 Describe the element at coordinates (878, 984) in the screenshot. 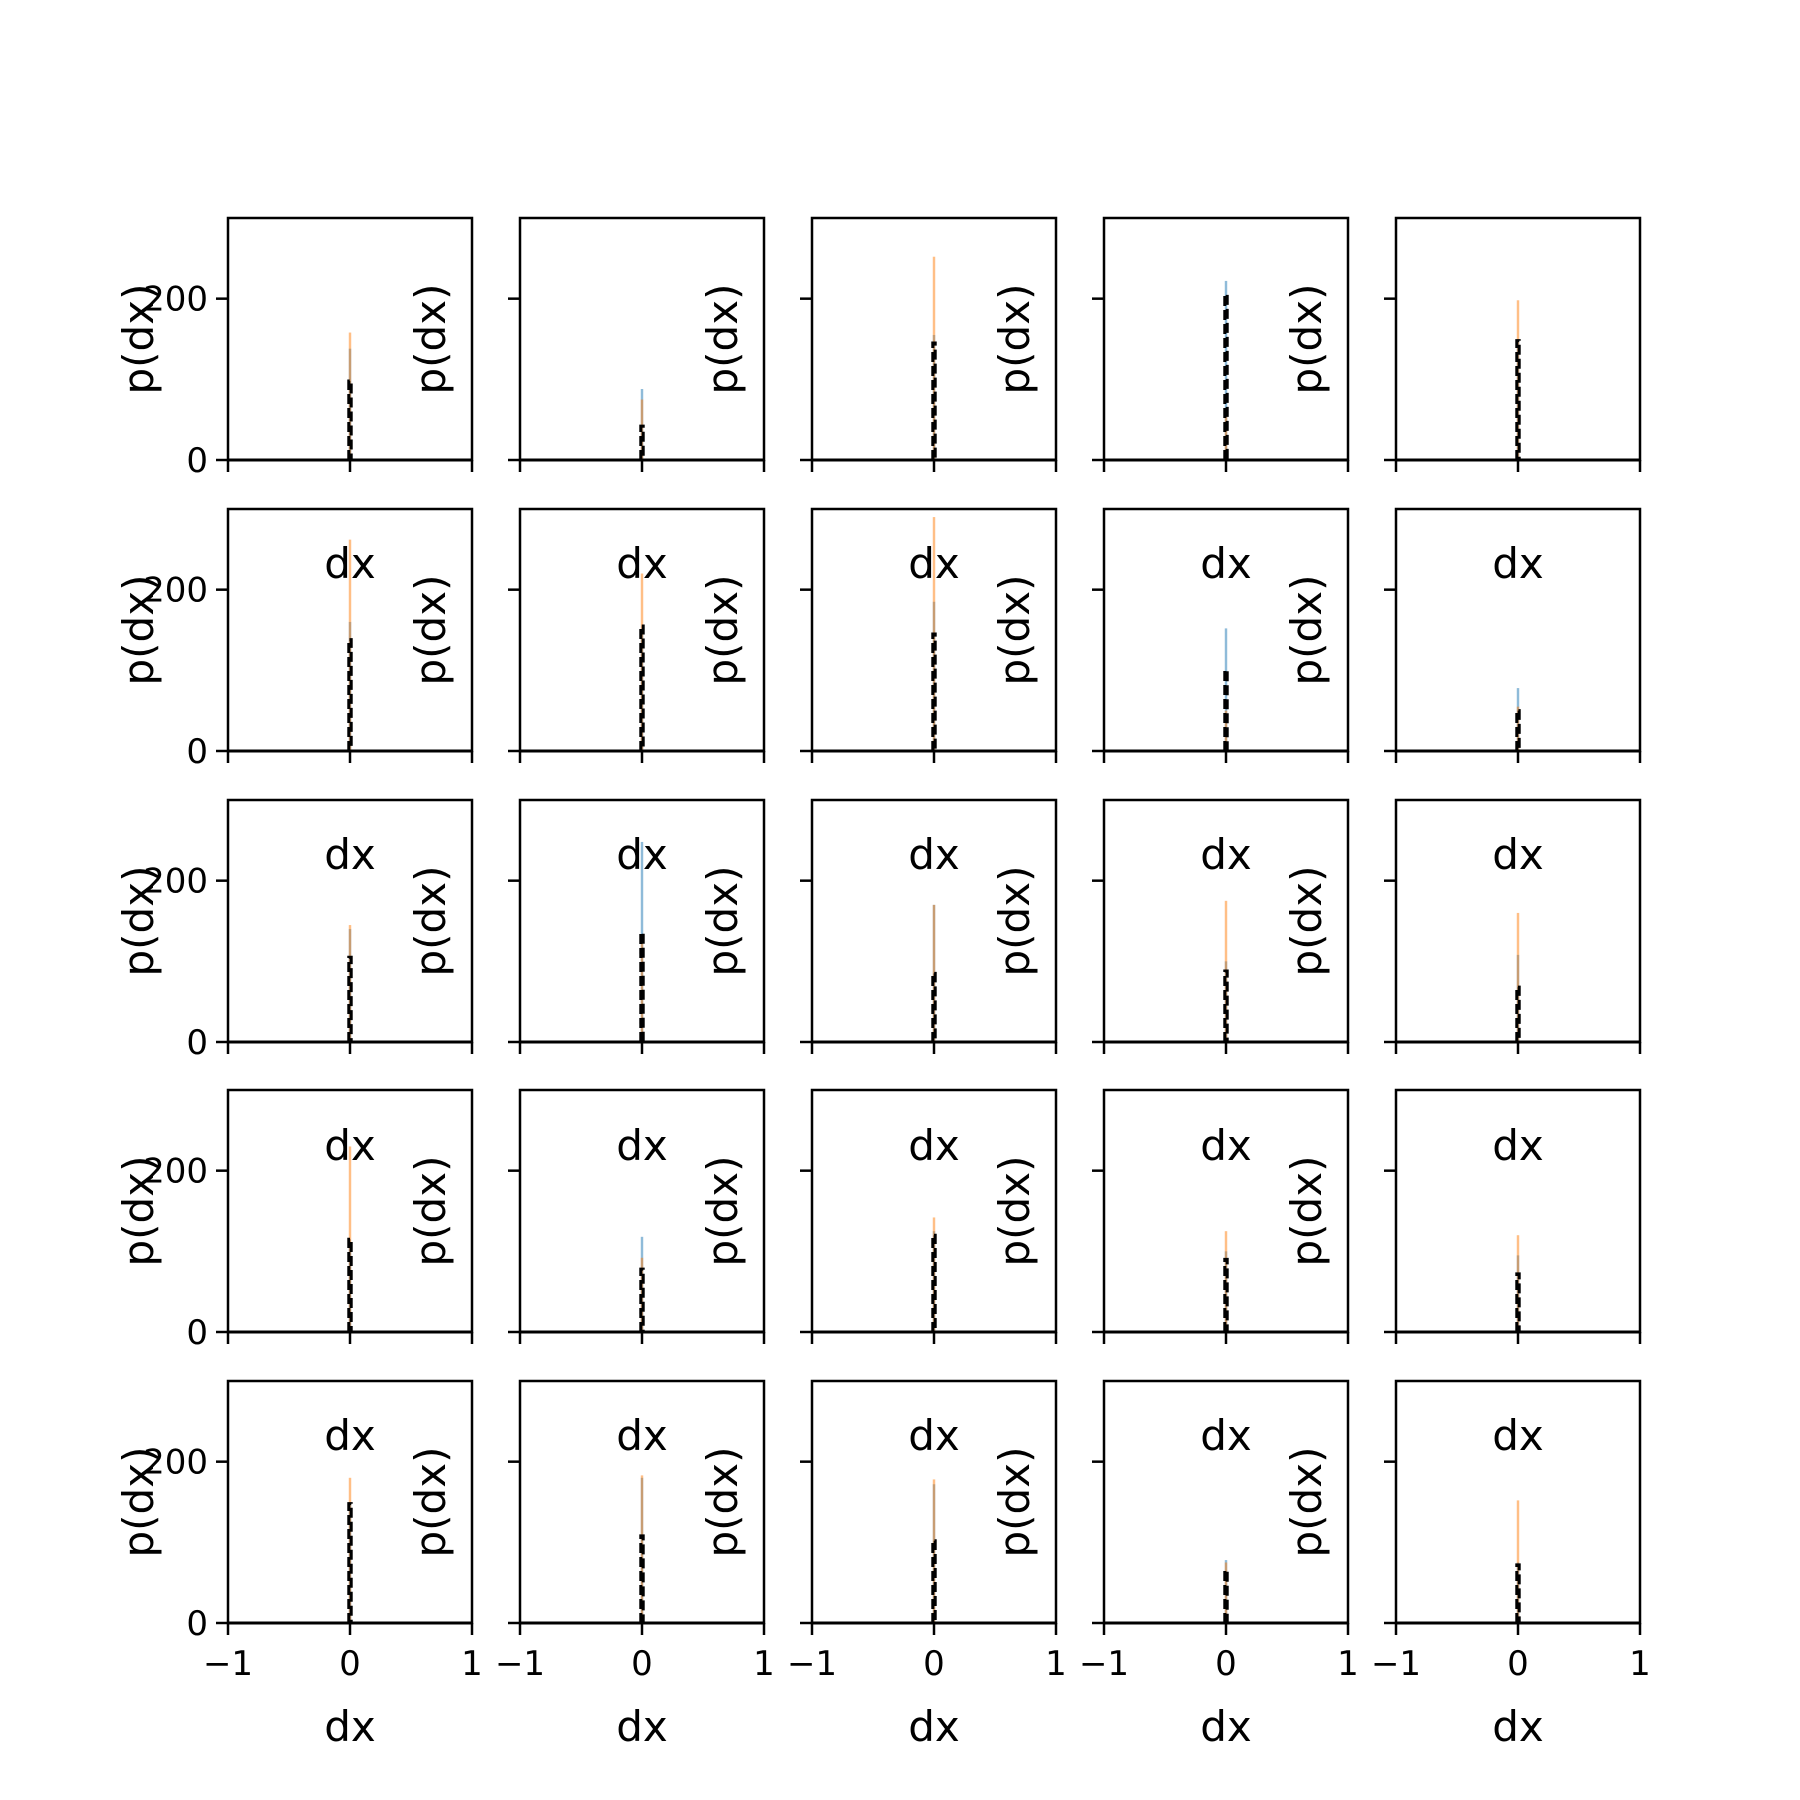

I see `histogram-panel-r3-c3: dx p(dx)` at that location.